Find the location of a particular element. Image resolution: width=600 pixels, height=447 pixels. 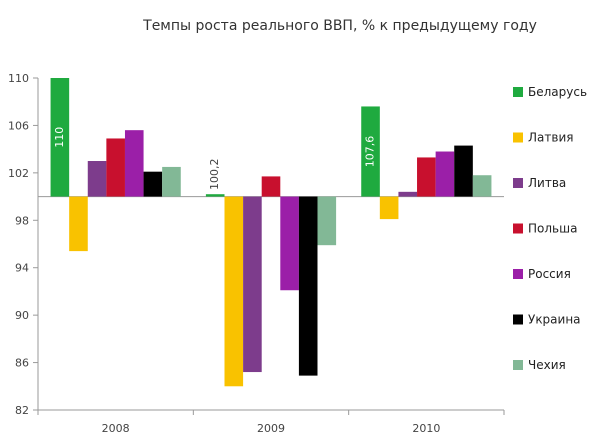

y-tick-label: 110 is located at coordinates (18, 78).